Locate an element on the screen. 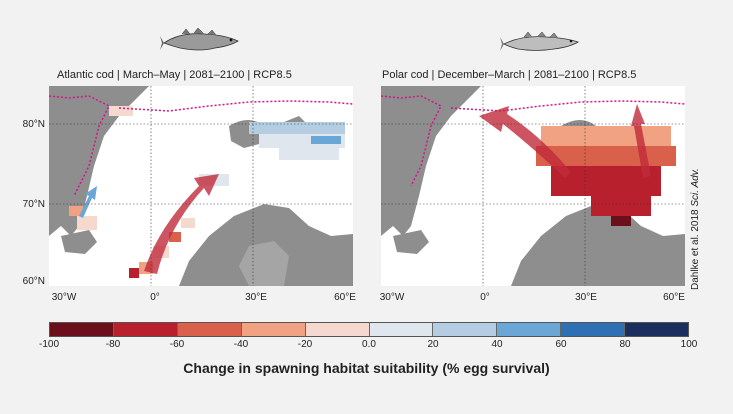 This screenshot has height=414, width=733. source-credit: Dahlke et al. 2018 Sci. Adv. is located at coordinates (695, 229).